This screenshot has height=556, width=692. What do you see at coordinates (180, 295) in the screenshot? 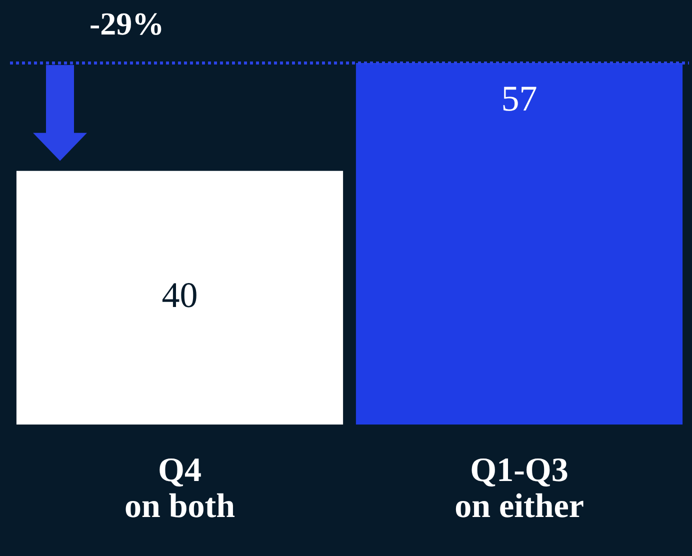
I see `data-label: 40` at bounding box center [180, 295].